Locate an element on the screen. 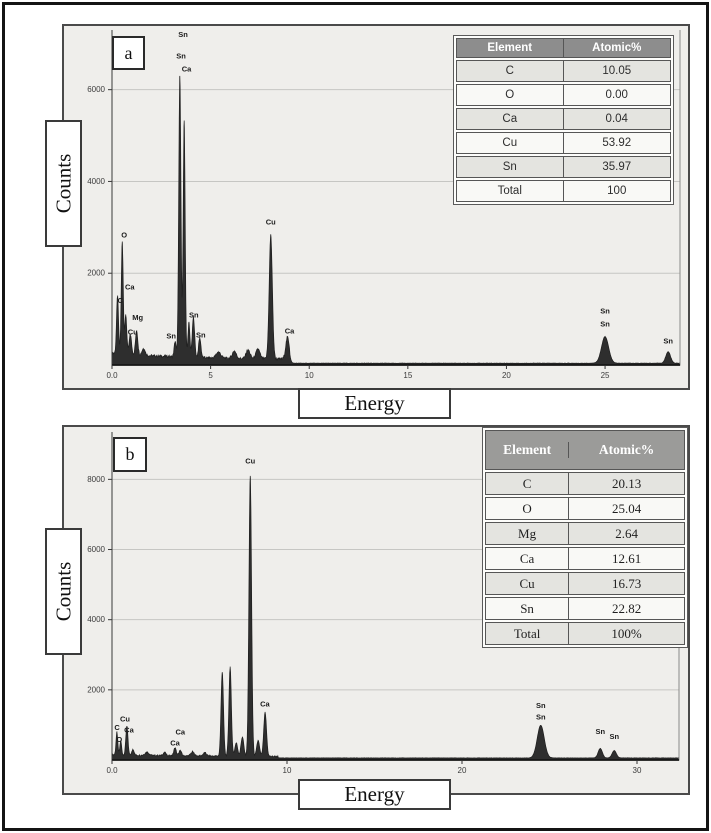 The width and height of the screenshot is (711, 833). table-header-row: Element Atomic% is located at coordinates (563, 48).